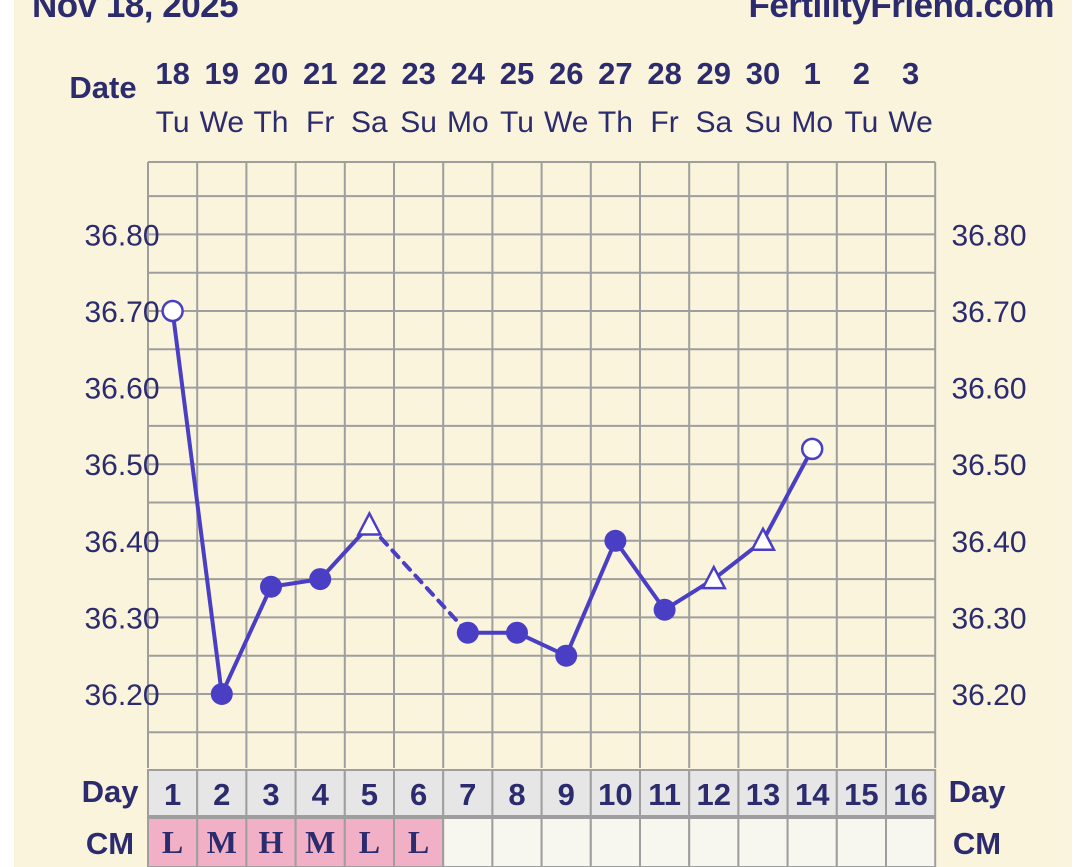  Describe the element at coordinates (978, 791) in the screenshot. I see `day-row-label-right: Day` at that location.